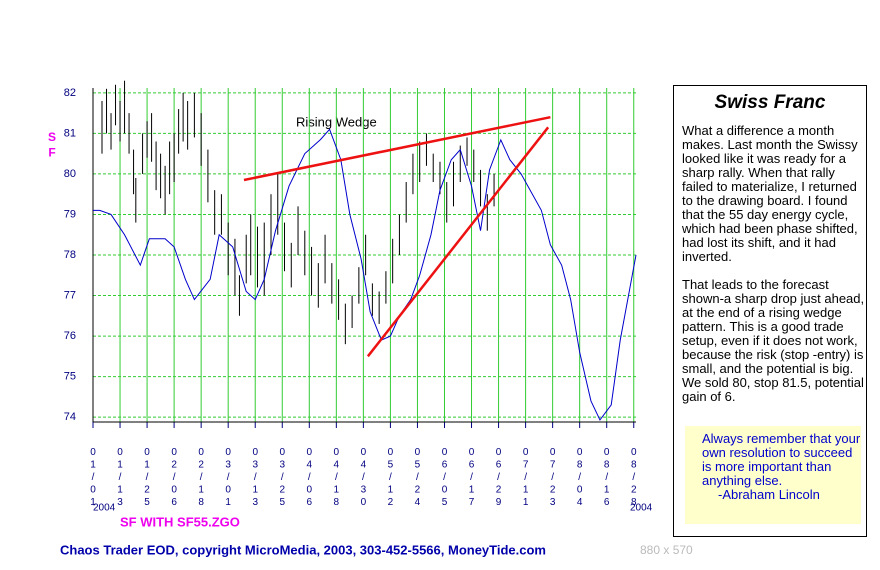 The image size is (880, 570). Describe the element at coordinates (309, 478) in the screenshot. I see `x-tick-label: 04/06` at that location.